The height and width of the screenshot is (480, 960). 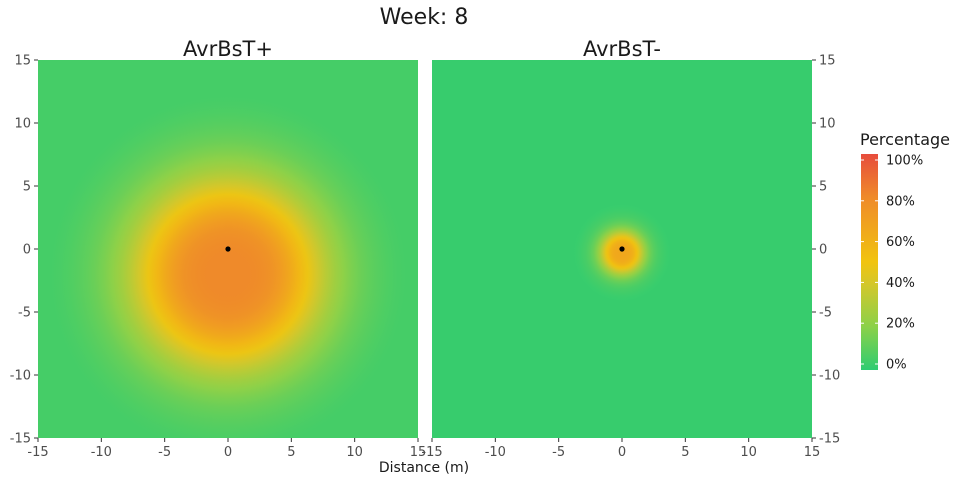 What do you see at coordinates (892, 263) in the screenshot?
I see `legend-ticks: 100% 80% 60% 40% 20% 0%` at bounding box center [892, 263].